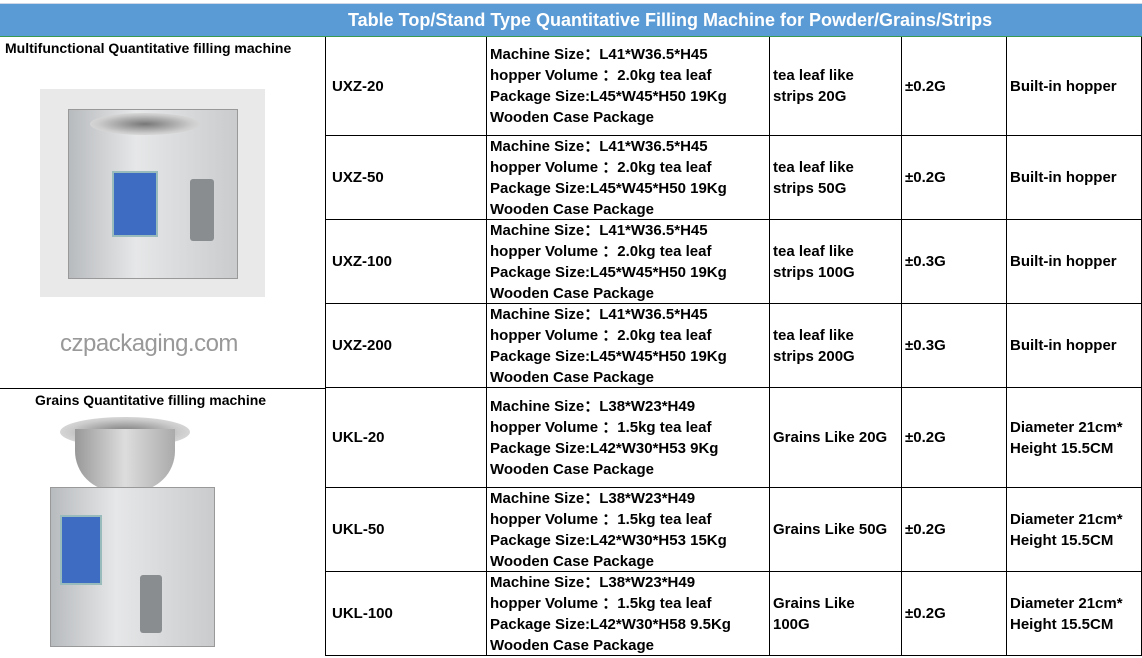  Describe the element at coordinates (406, 178) in the screenshot. I see `model-cell: UXZ-50` at that location.